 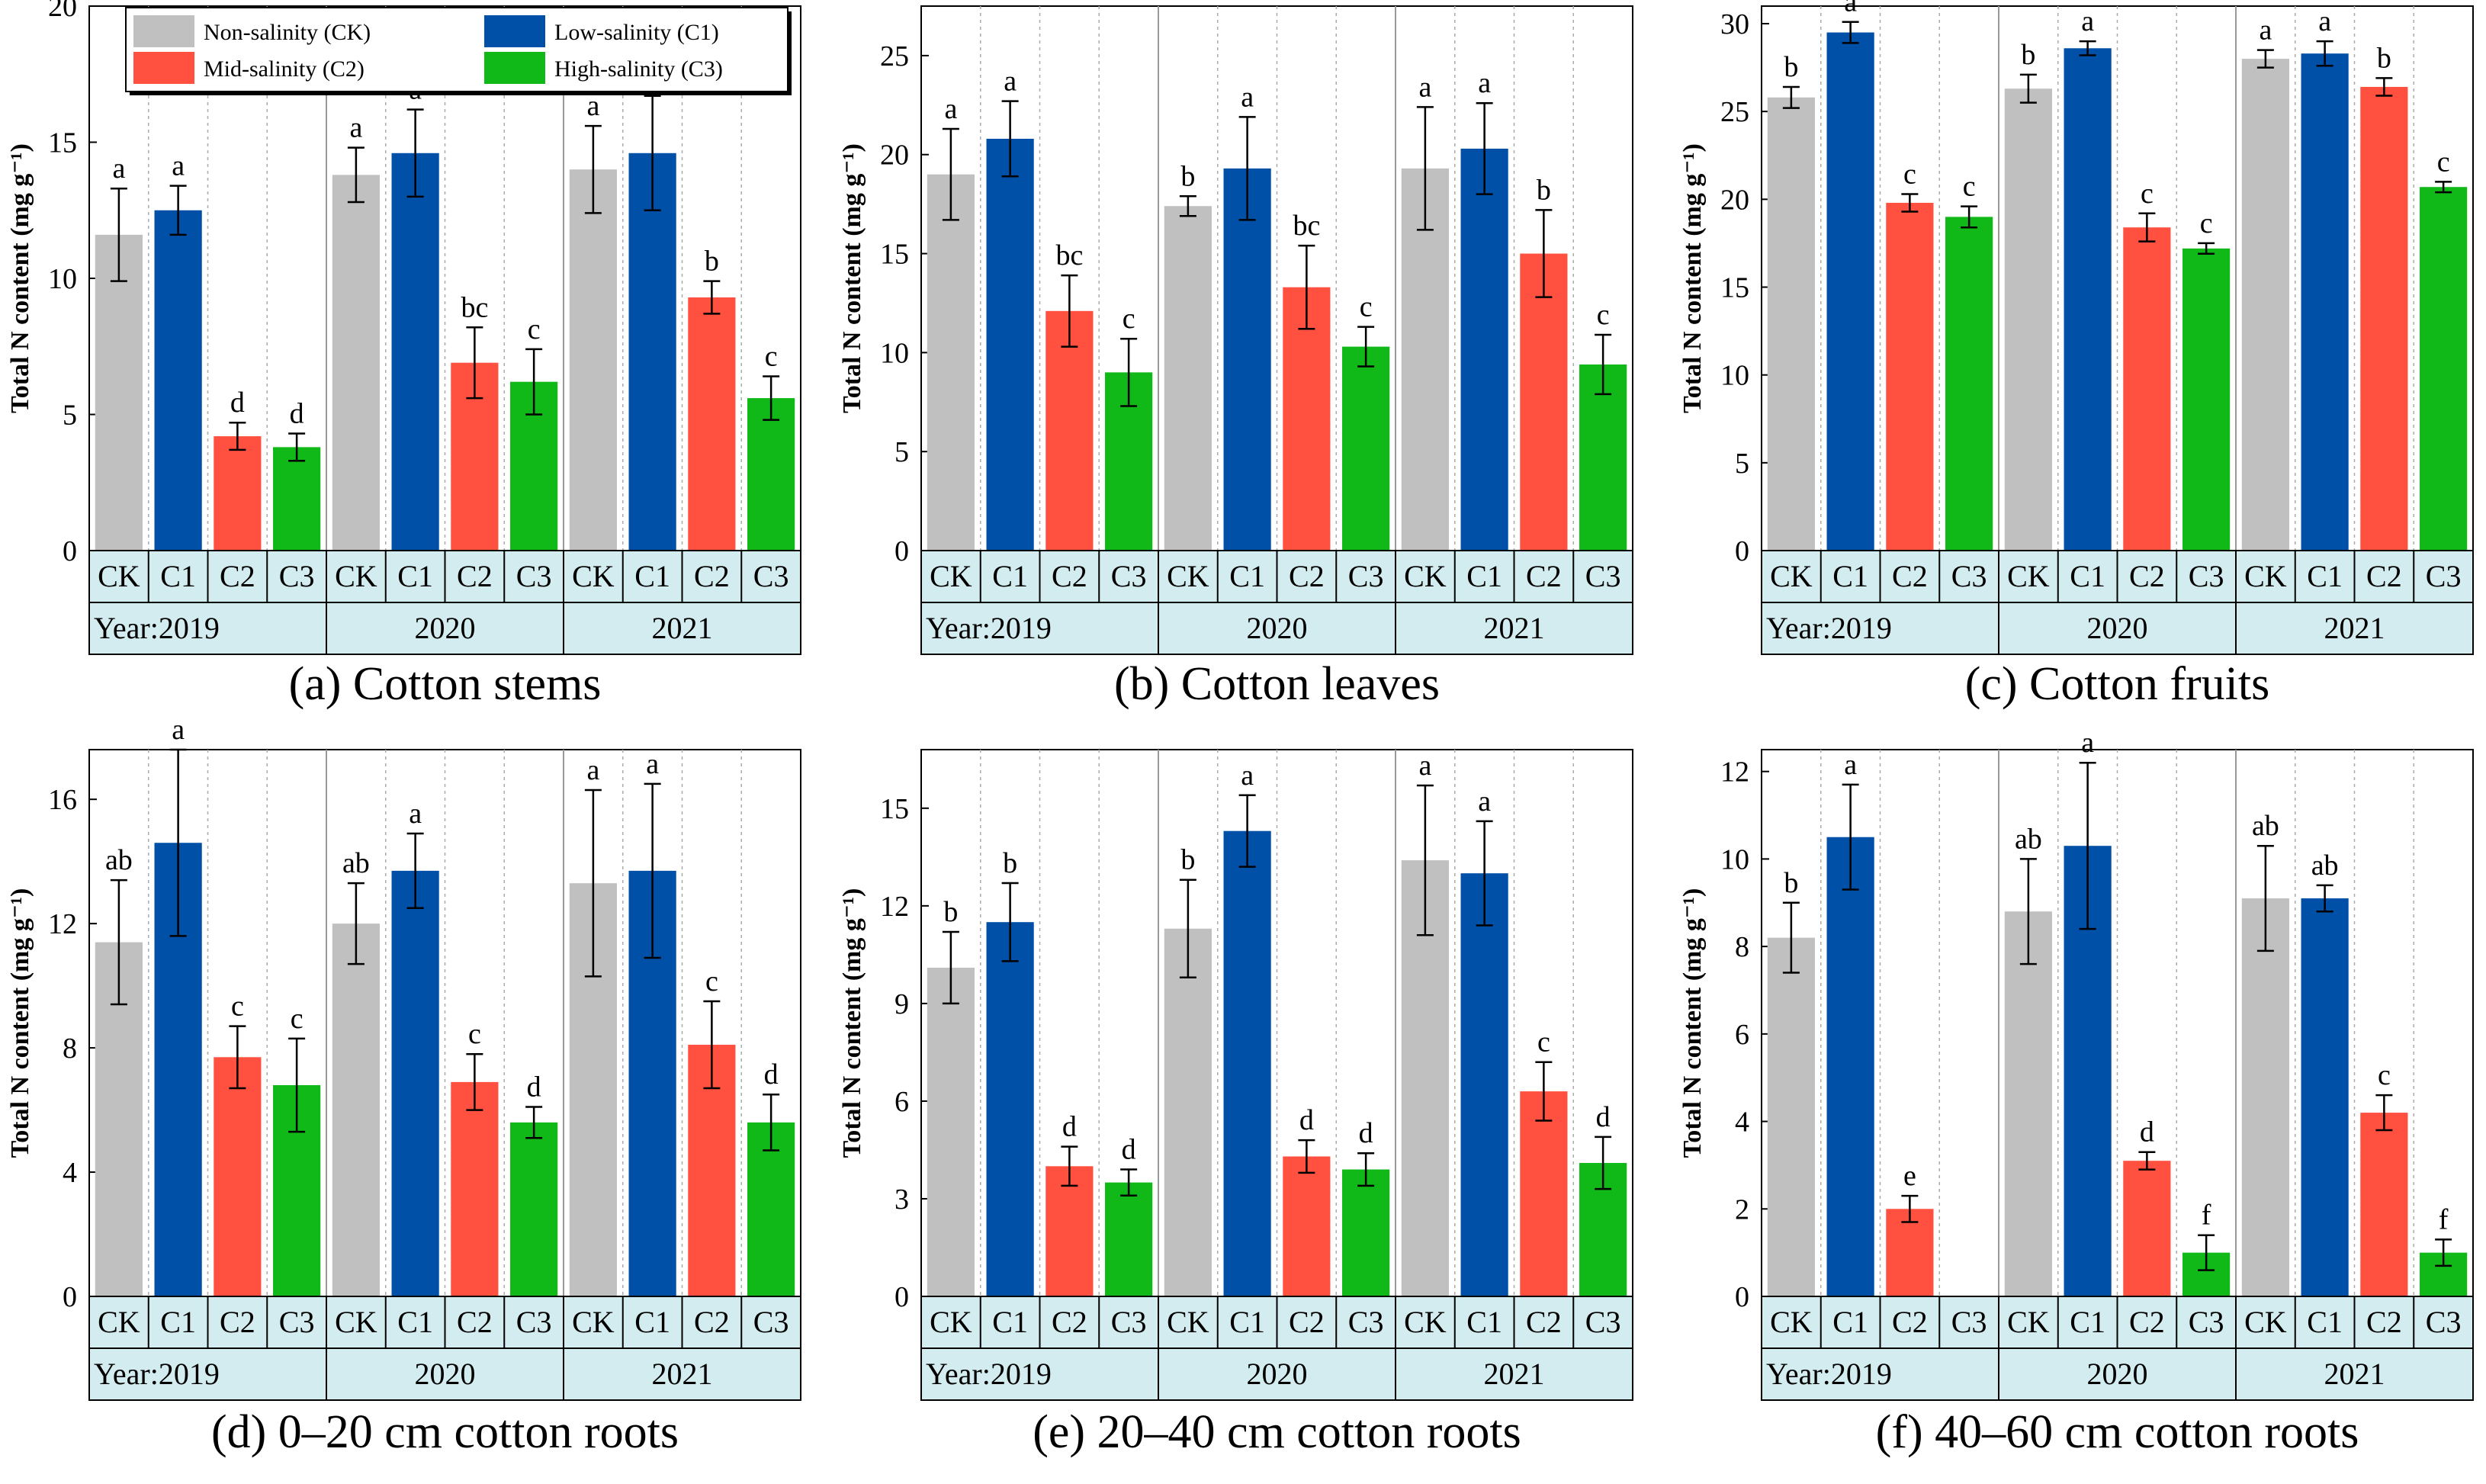 What do you see at coordinates (902, 1004) in the screenshot?
I see `y-tick-label: 9` at bounding box center [902, 1004].